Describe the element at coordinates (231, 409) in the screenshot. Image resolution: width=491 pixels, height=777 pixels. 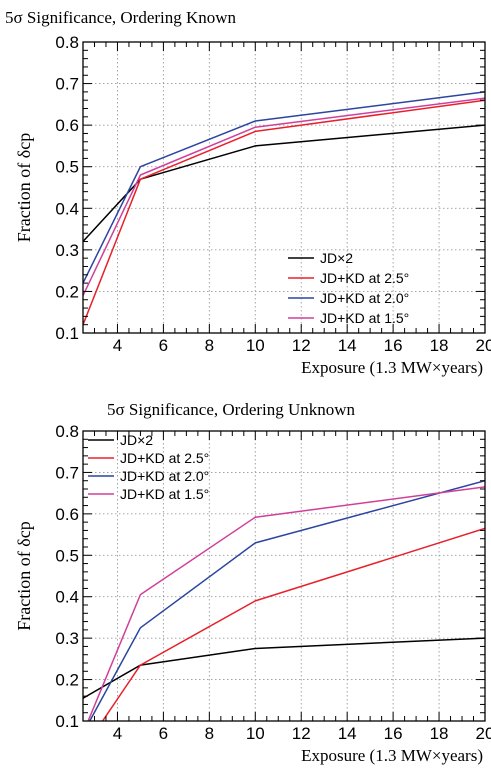
I see `chart-title: 5σ Significance, Ordering Unknown` at that location.